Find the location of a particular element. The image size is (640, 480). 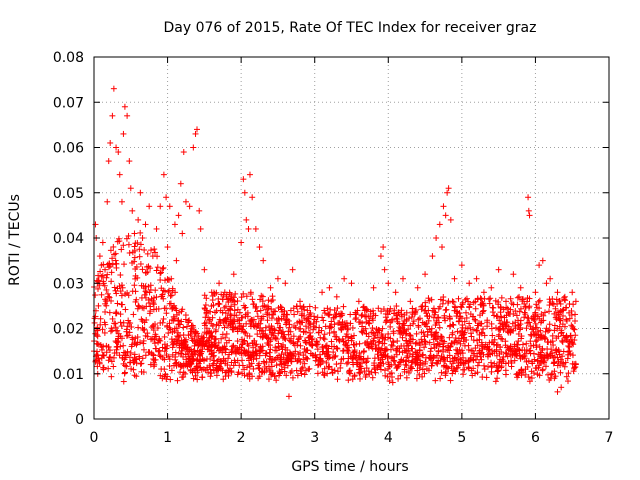

x-tick-label: 7 is located at coordinates (609, 438).